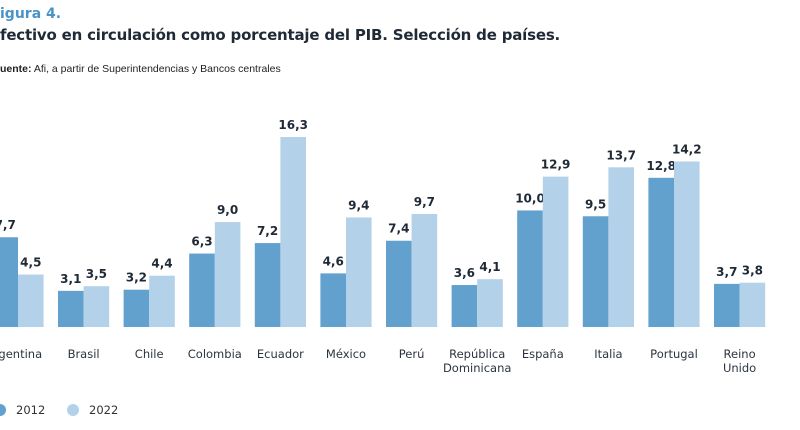 The height and width of the screenshot is (430, 800). I want to click on data-label: 4,6, so click(333, 261).